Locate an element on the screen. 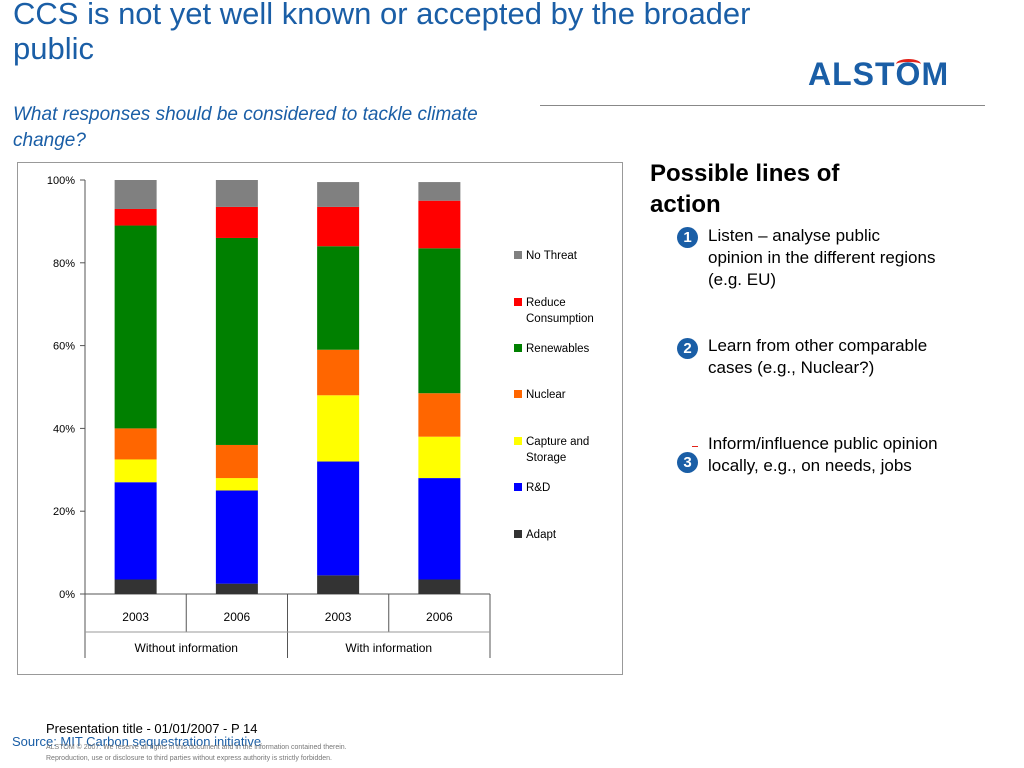 This screenshot has height=768, width=1024. group-label: Without information is located at coordinates (186, 648).